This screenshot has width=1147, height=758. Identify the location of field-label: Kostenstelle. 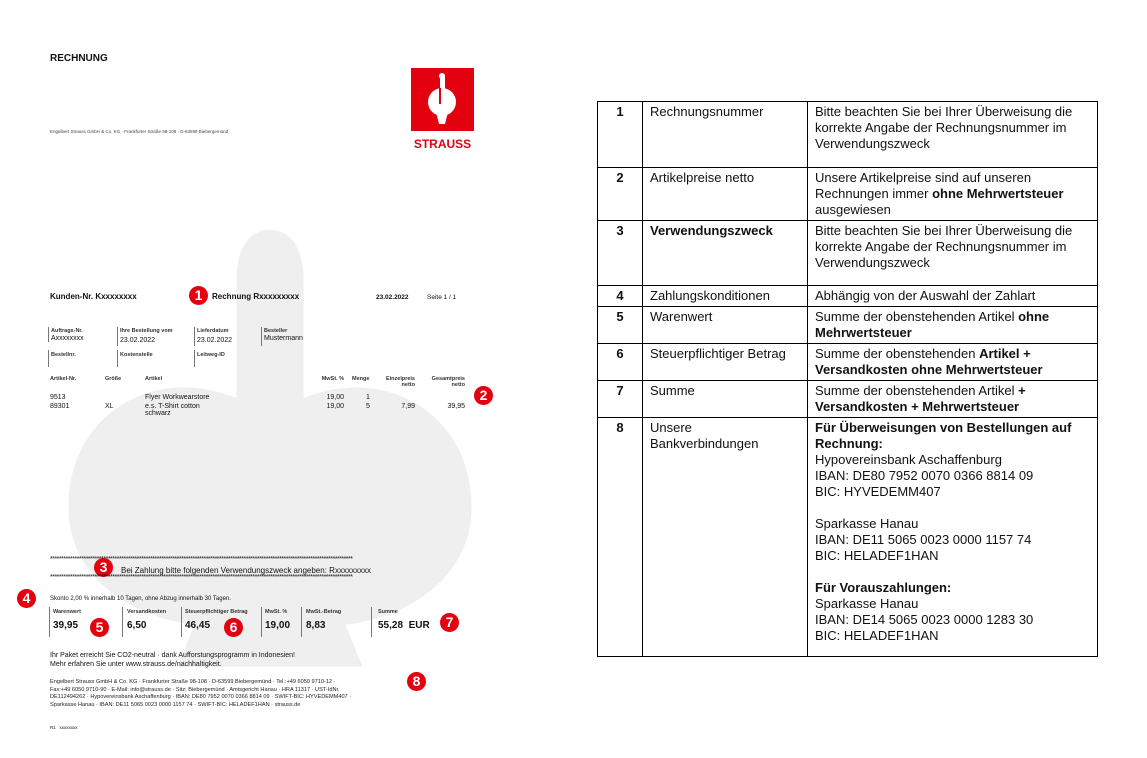
(136, 355).